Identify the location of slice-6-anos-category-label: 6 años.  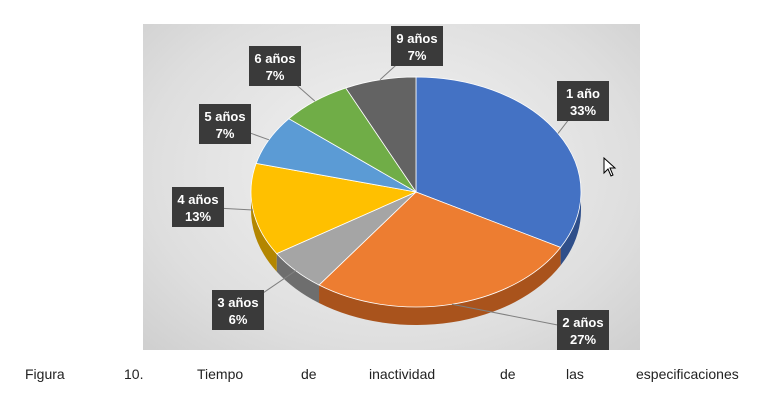
(274, 58).